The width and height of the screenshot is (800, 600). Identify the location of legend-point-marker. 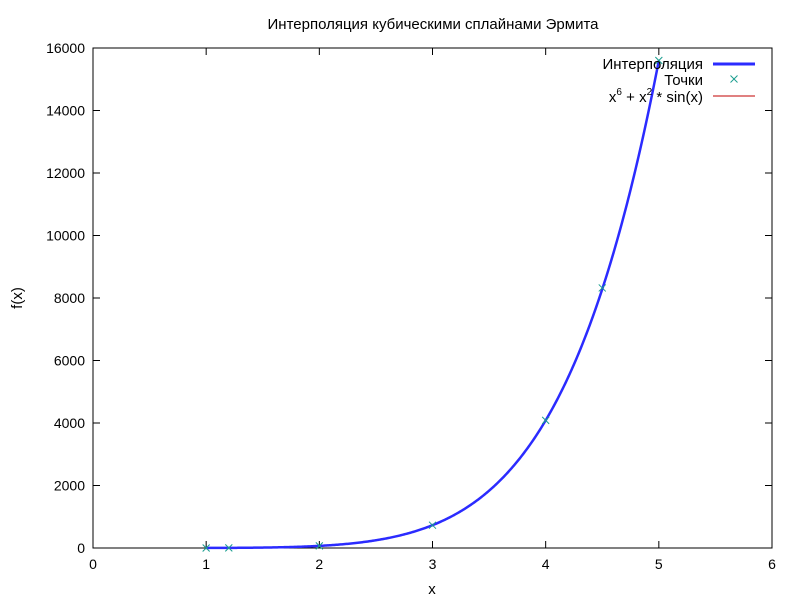
(734, 79).